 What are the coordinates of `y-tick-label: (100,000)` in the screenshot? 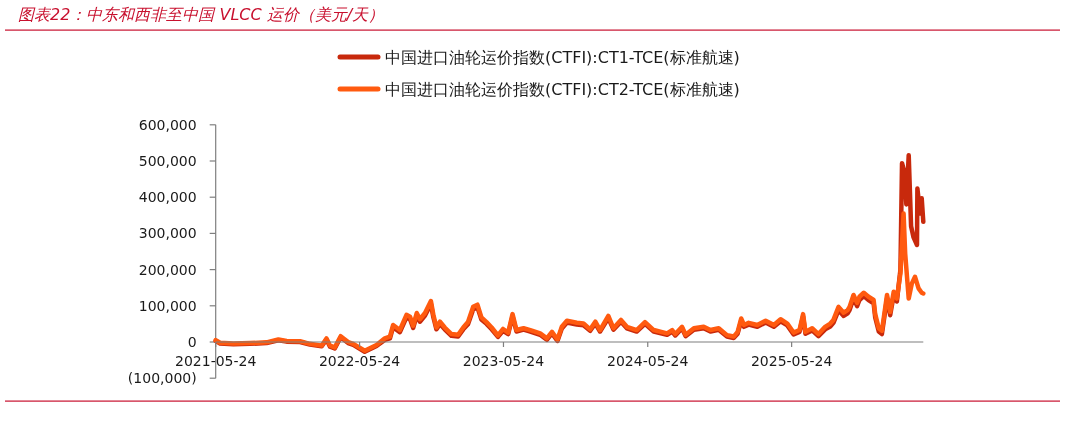 It's located at (162, 378).